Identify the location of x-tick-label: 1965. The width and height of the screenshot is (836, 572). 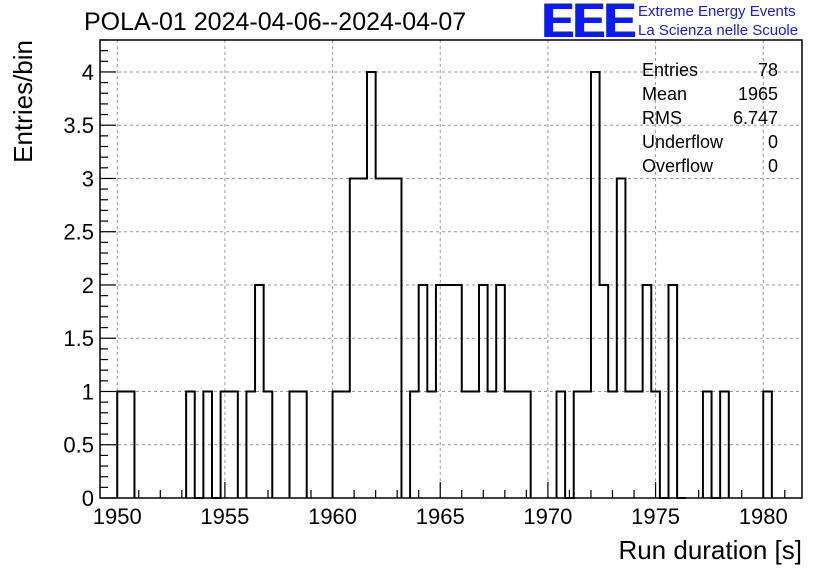
(440, 516).